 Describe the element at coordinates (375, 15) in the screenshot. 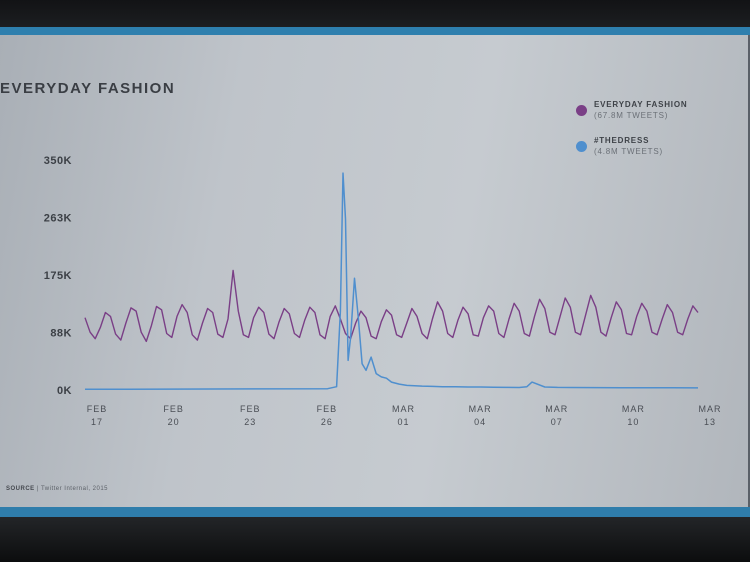

I see `background-top` at that location.